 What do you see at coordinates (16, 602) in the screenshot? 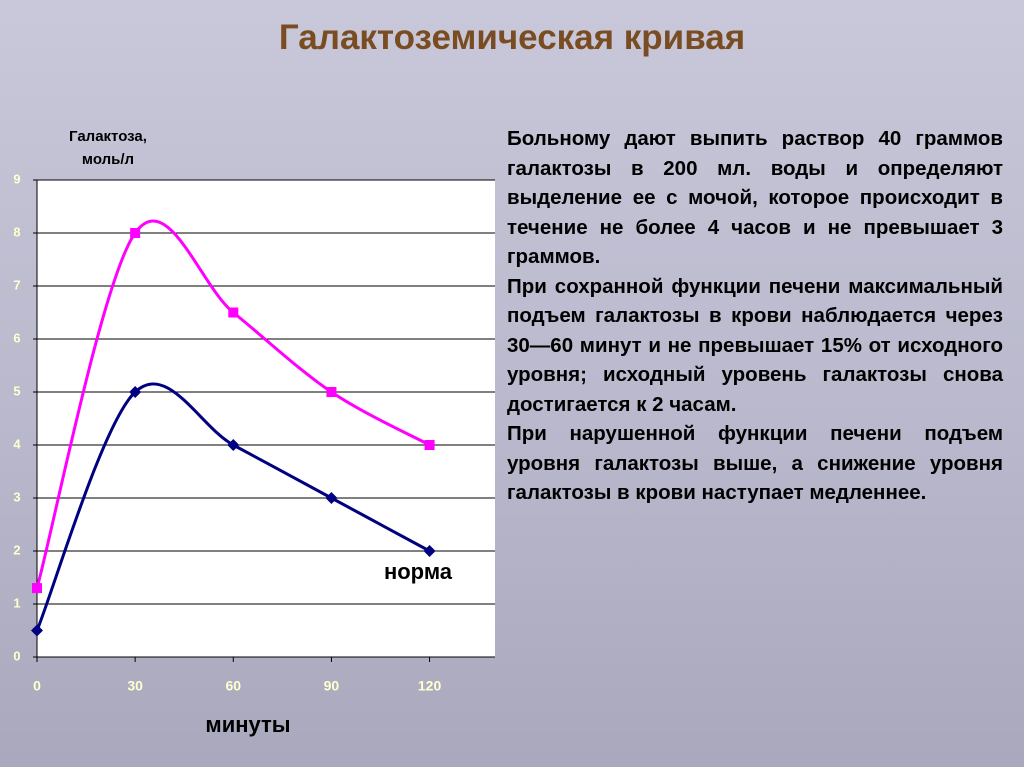
I see `y-tick-label: 1` at bounding box center [16, 602].